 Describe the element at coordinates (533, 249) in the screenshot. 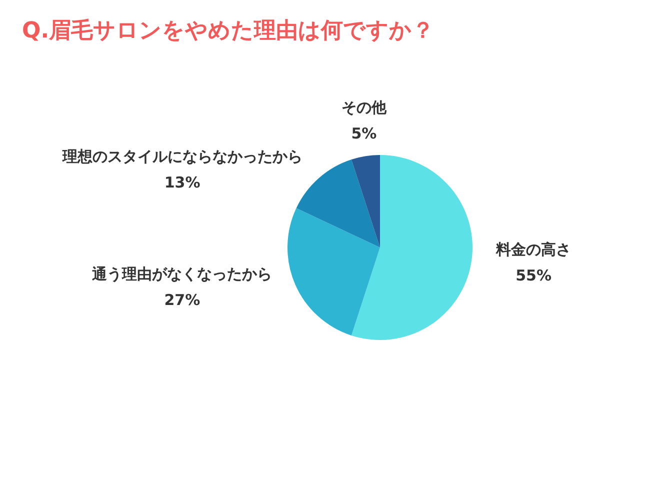

I see `slice-label: 料金の高さ` at that location.